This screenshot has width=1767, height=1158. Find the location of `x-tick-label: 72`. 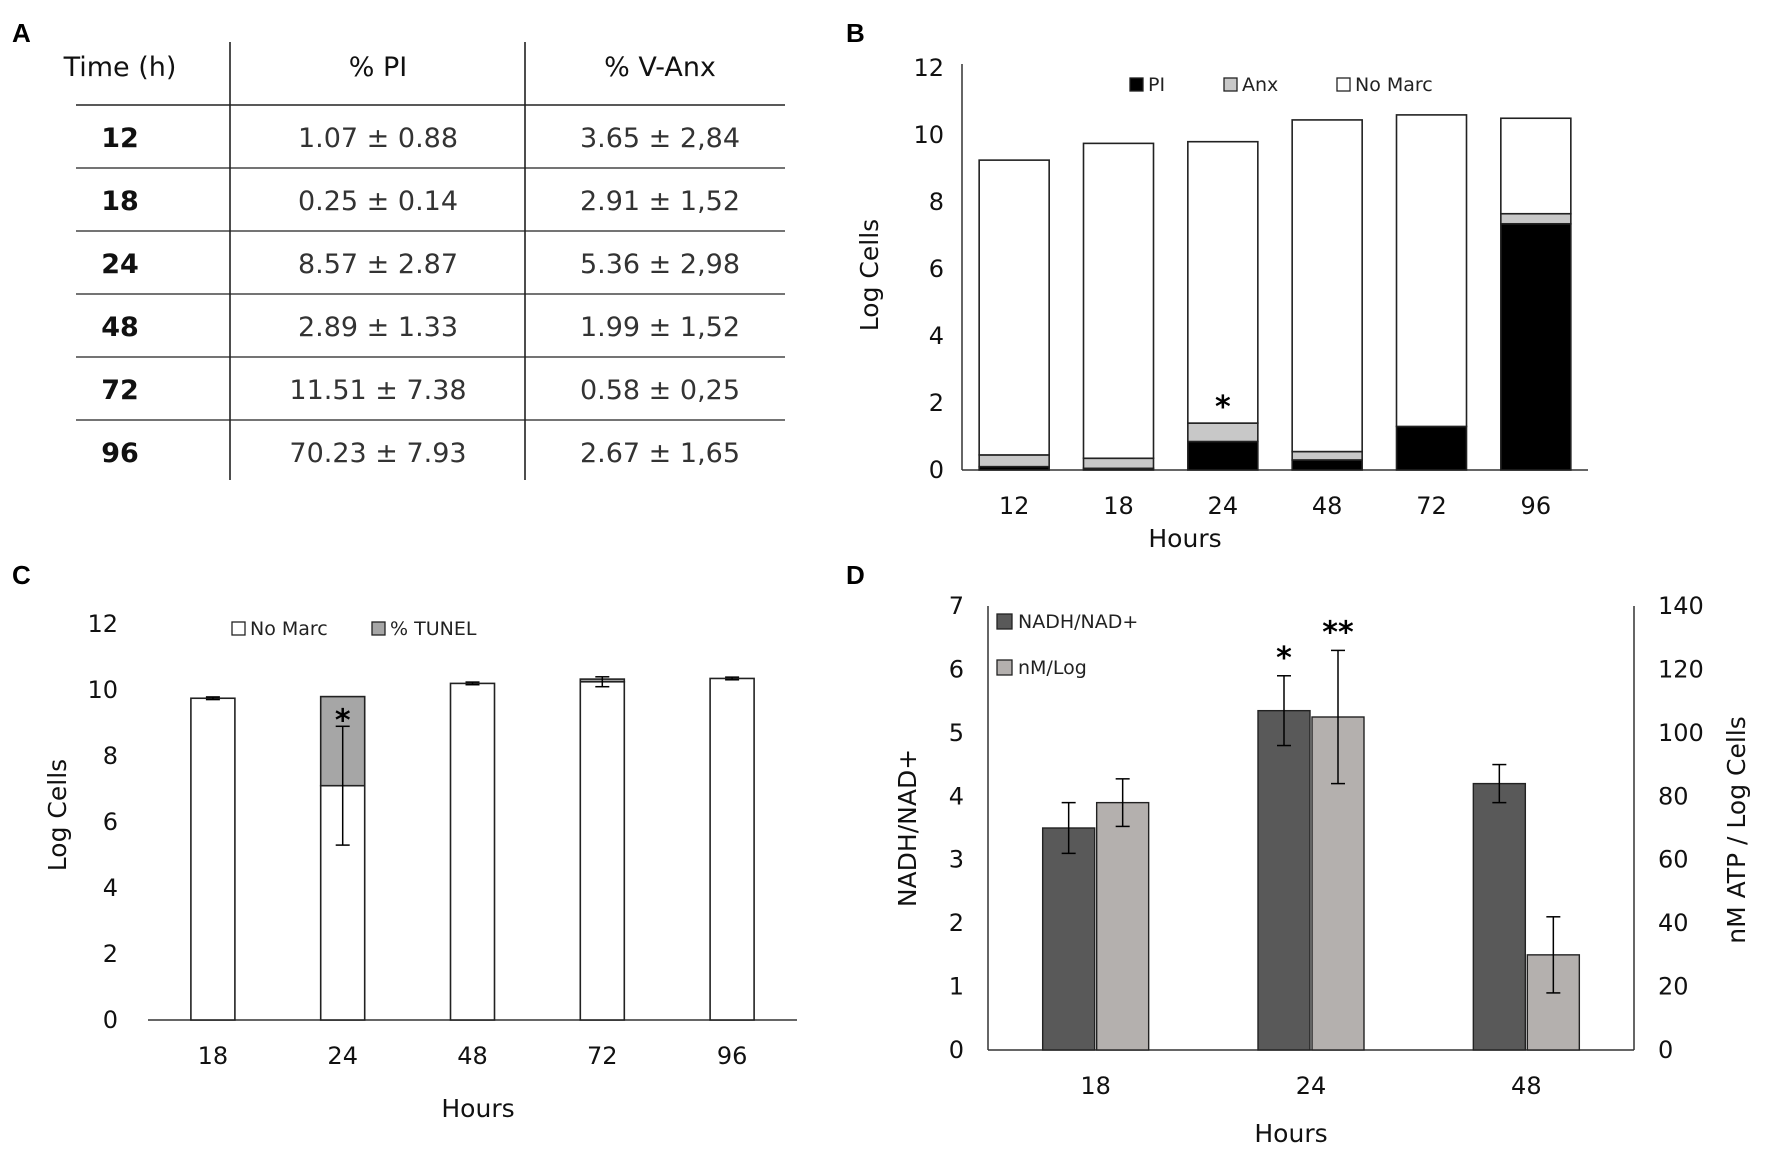

x-tick-label: 72 is located at coordinates (602, 1056).